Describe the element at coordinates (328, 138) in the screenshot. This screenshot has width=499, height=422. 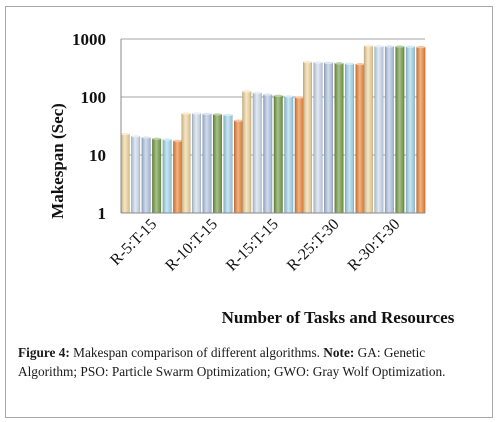
I see `bar-R-25:T-30-series-3` at that location.